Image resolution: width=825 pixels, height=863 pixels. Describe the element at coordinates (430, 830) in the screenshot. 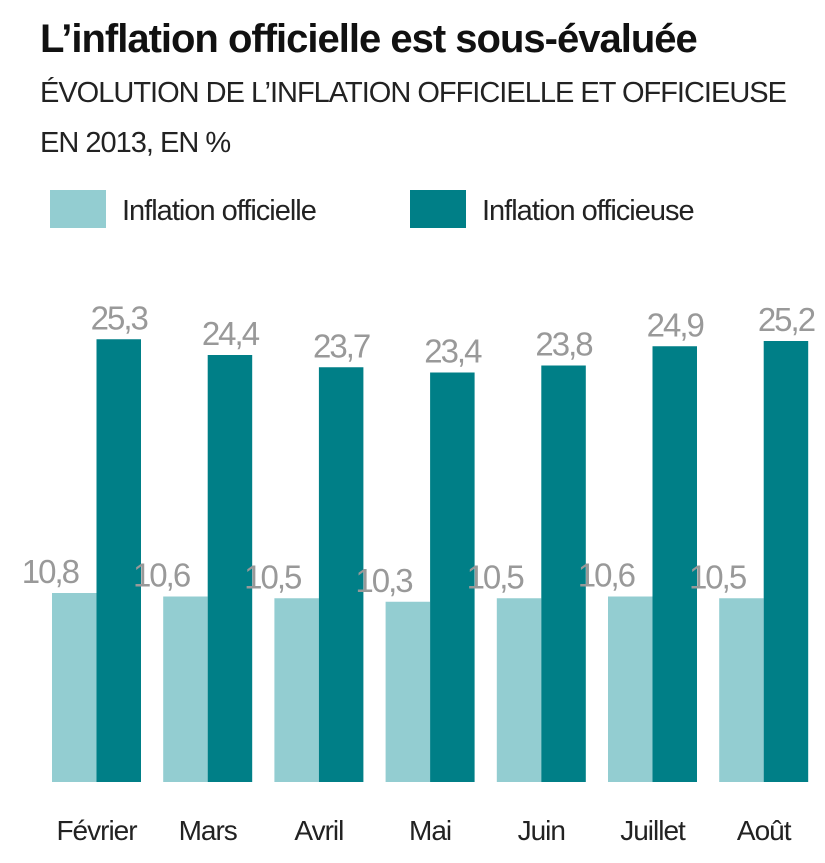

I see `x-tick-label: Mai` at that location.